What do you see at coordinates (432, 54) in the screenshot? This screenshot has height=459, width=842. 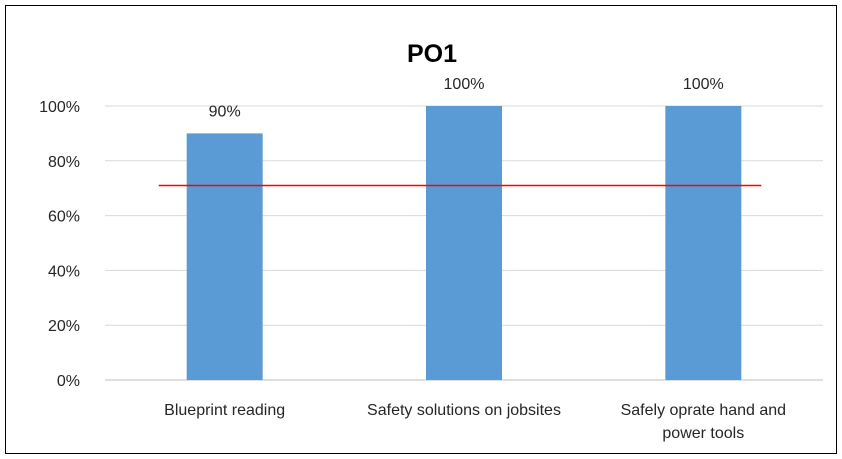 I see `chart-title: PO1` at bounding box center [432, 54].